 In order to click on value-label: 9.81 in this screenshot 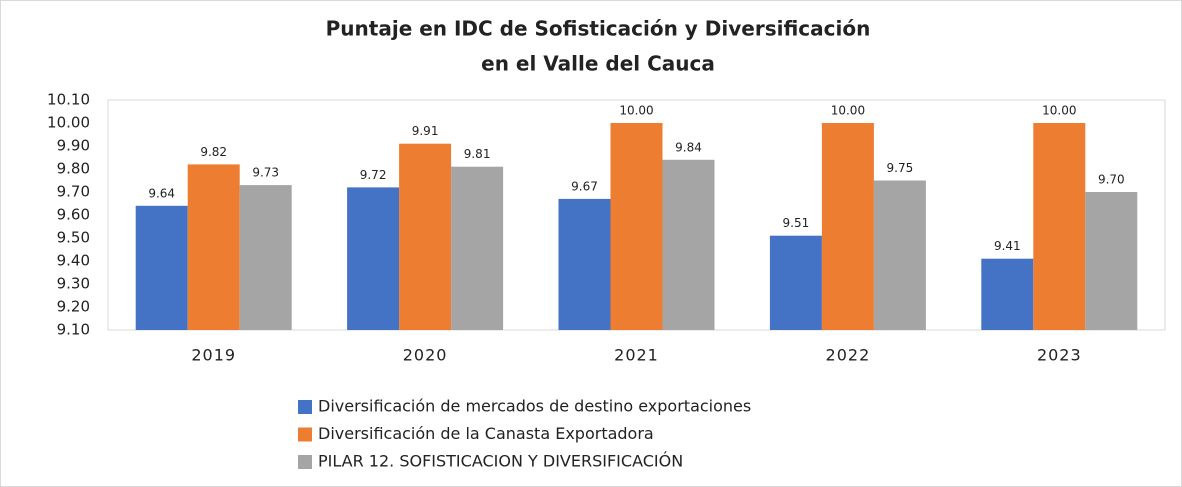, I will do `click(477, 154)`.